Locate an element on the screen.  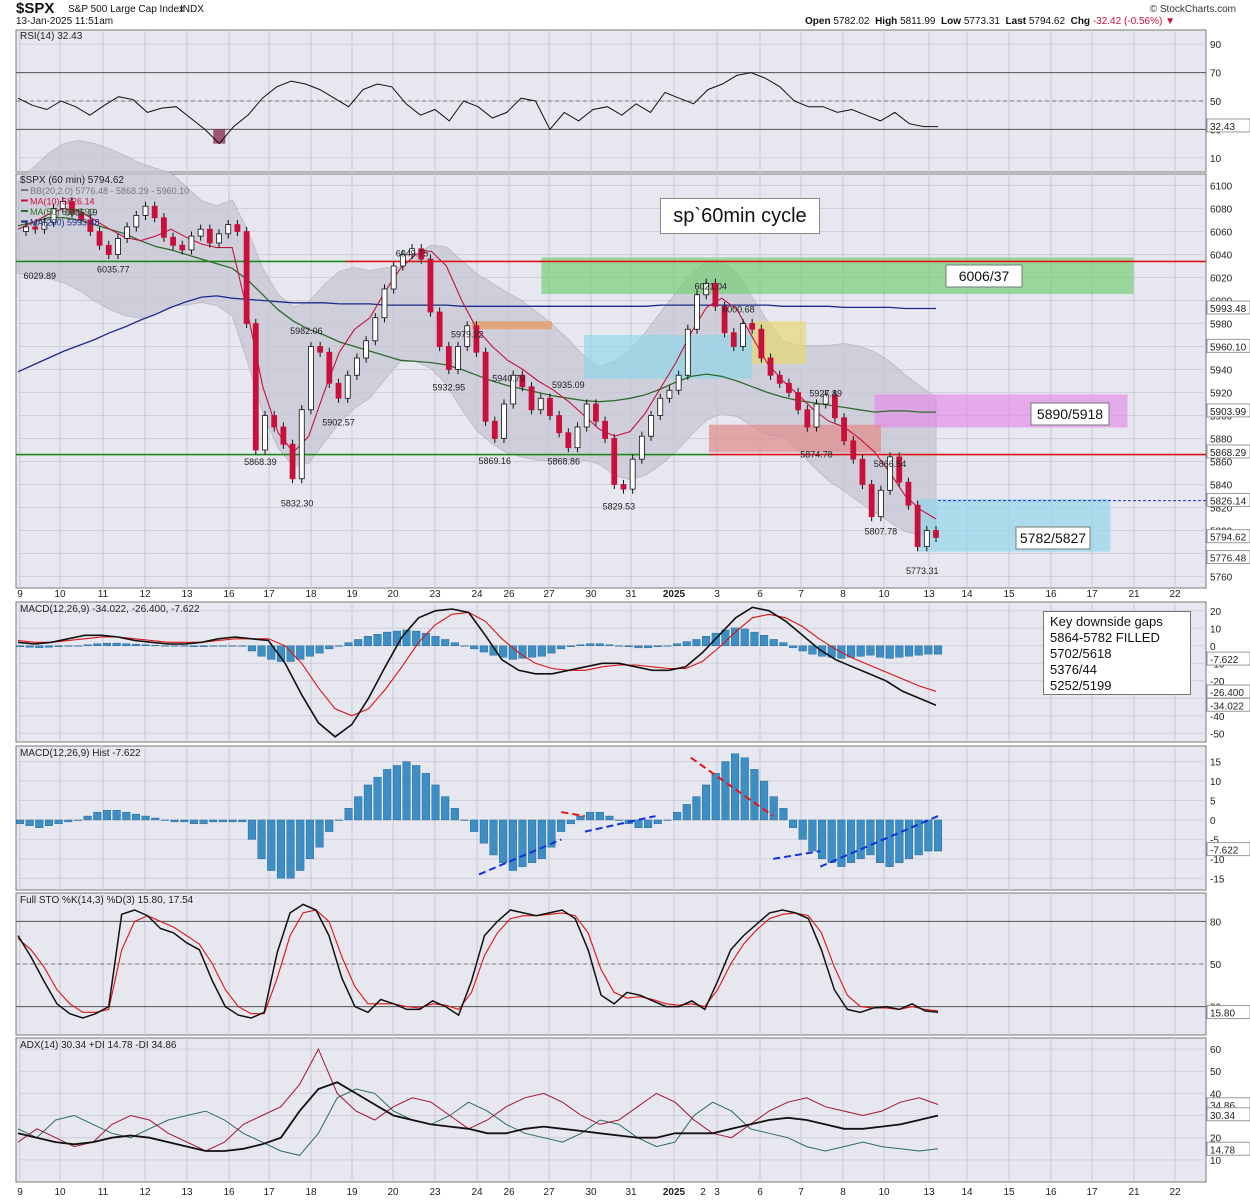
price-annotation: 5927.89 is located at coordinates (825, 393).